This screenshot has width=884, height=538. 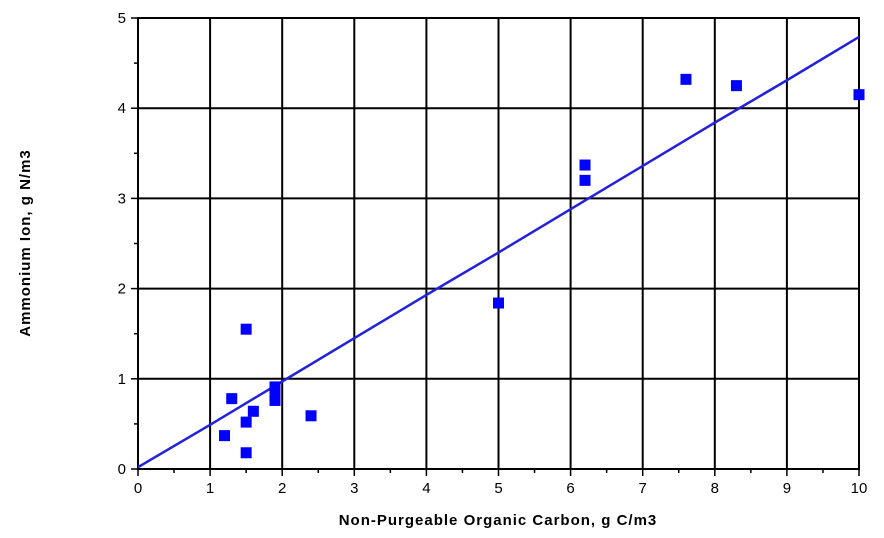 I want to click on x-tick-label-10: 10, so click(x=859, y=488).